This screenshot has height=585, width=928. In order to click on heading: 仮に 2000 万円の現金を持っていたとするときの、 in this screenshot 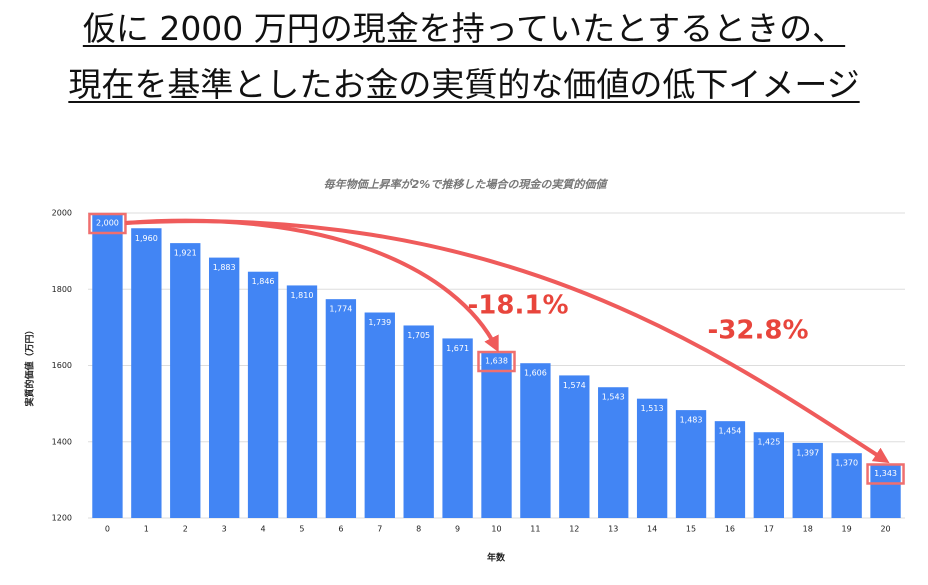, I will do `click(464, 26)`.